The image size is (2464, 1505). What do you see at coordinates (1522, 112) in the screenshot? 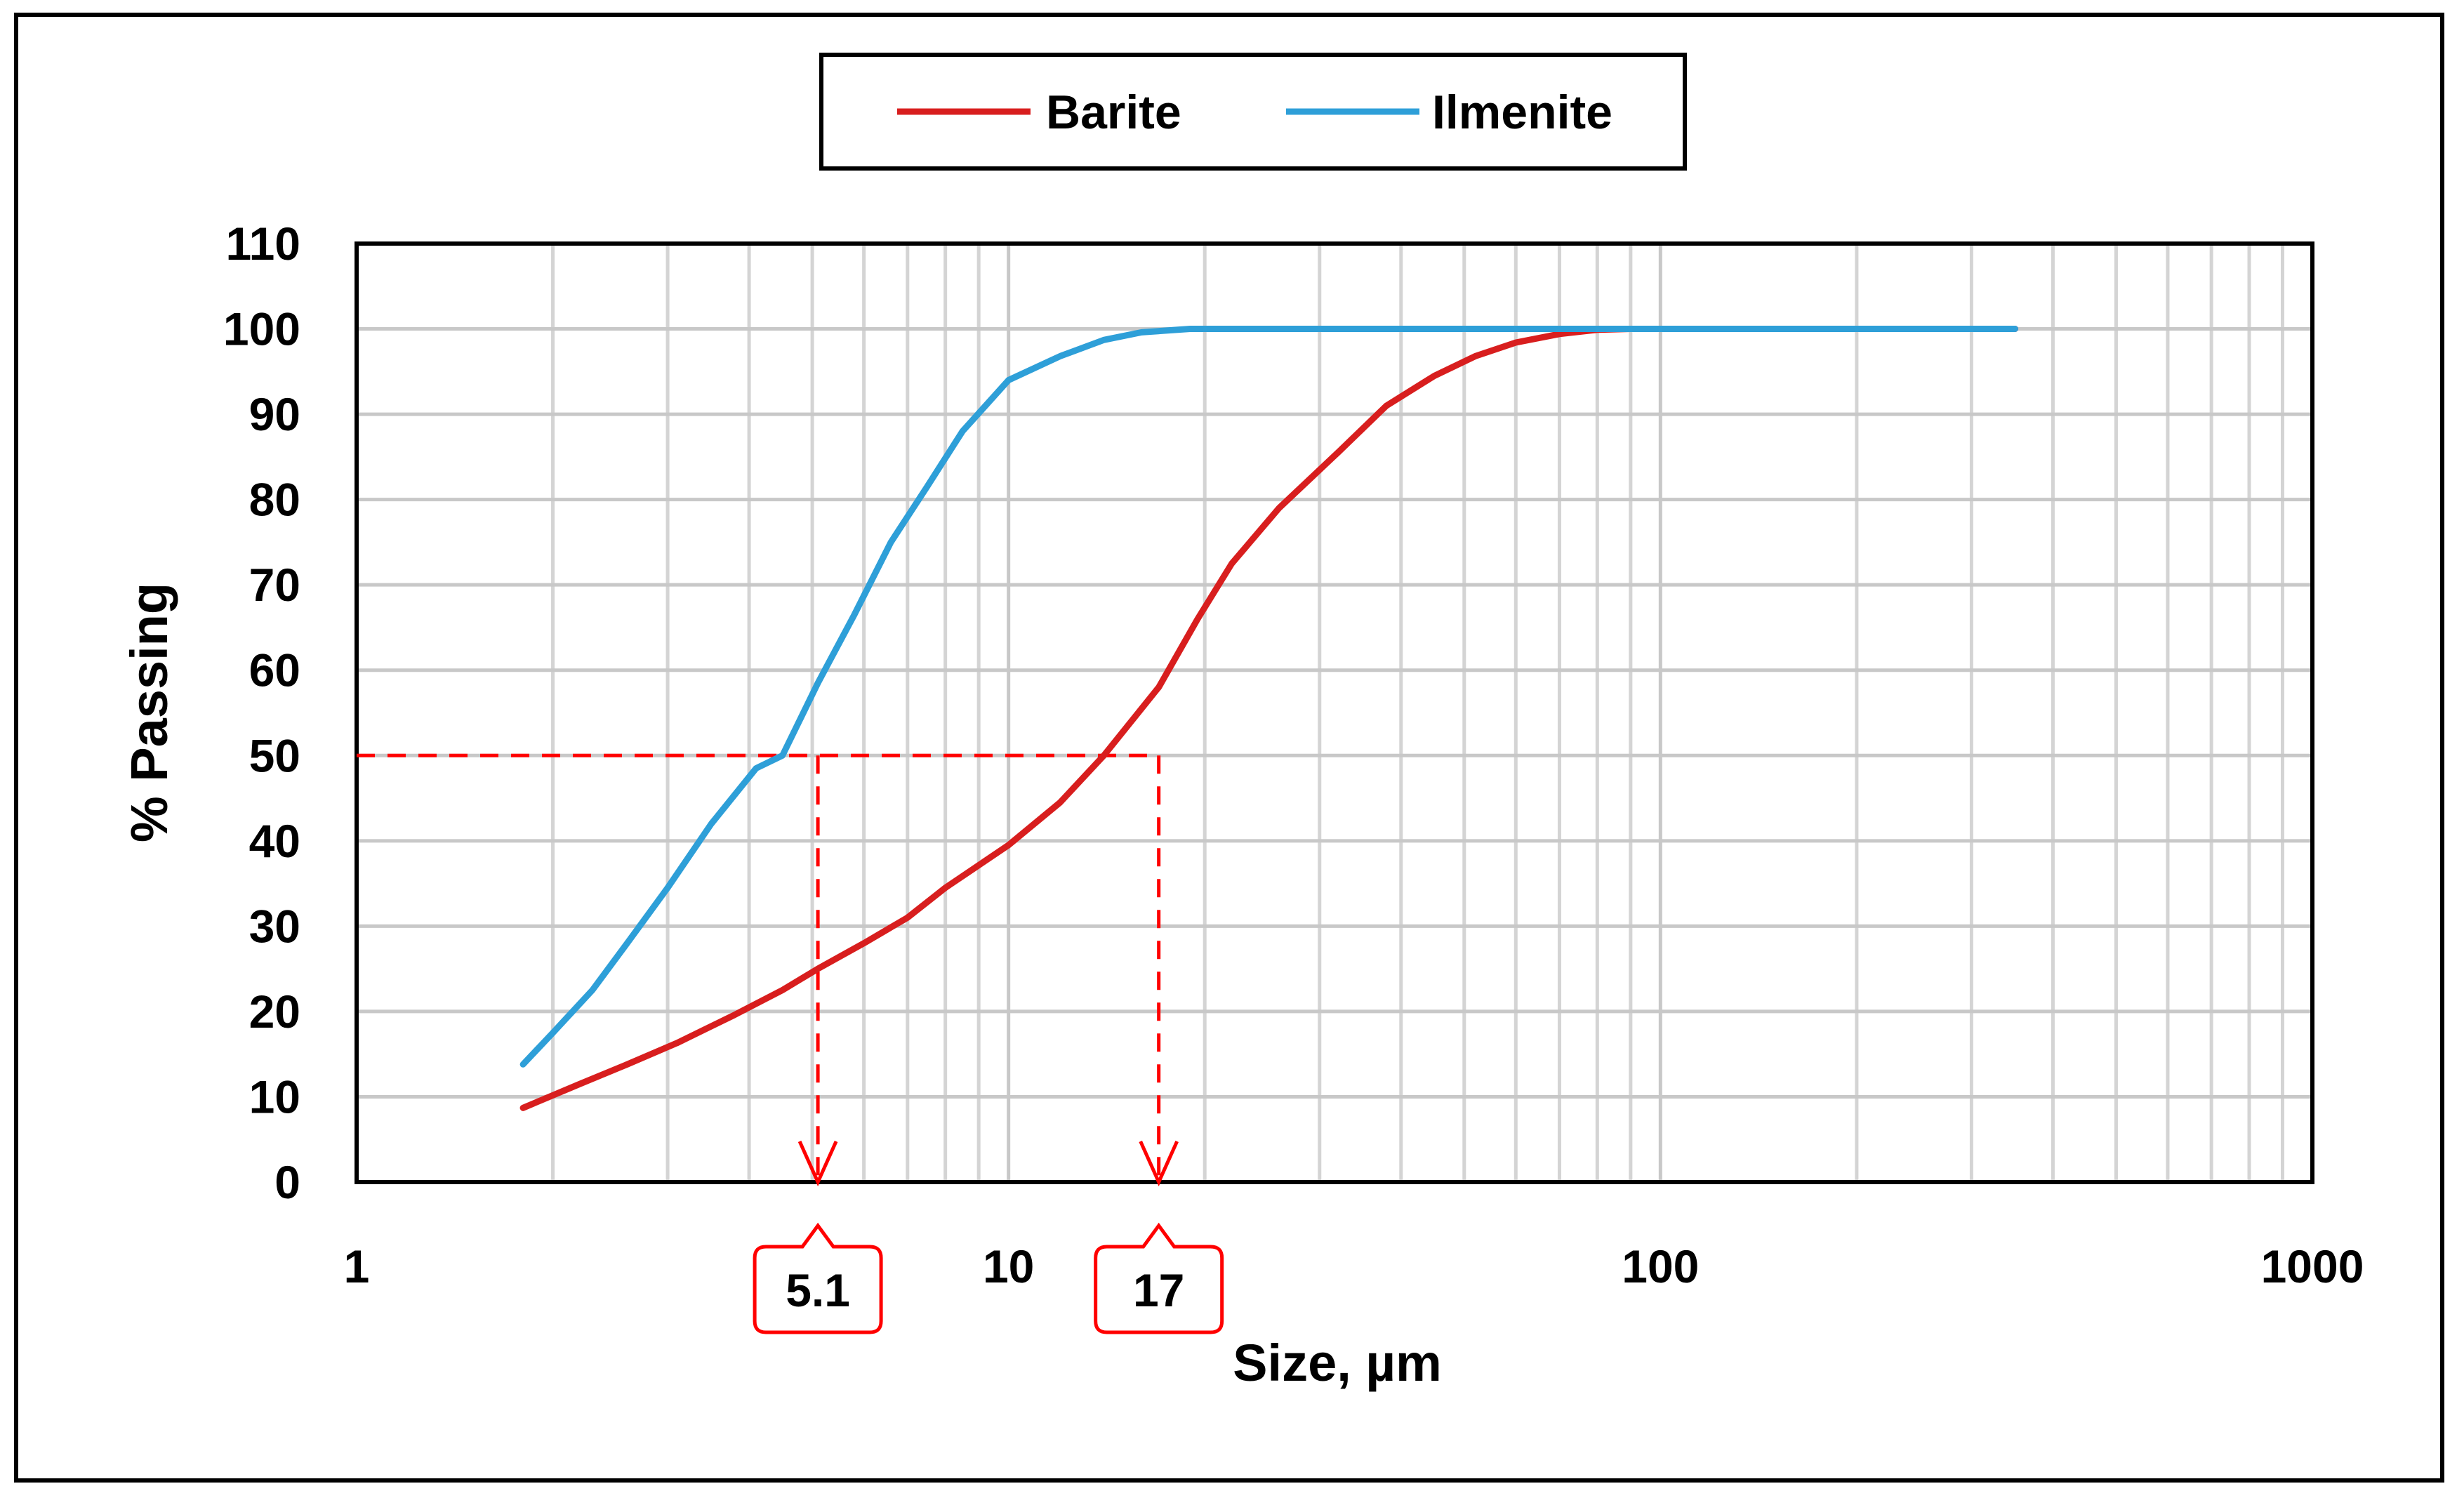
I see `legend-label-ilmenite: Ilmenite` at bounding box center [1522, 112].